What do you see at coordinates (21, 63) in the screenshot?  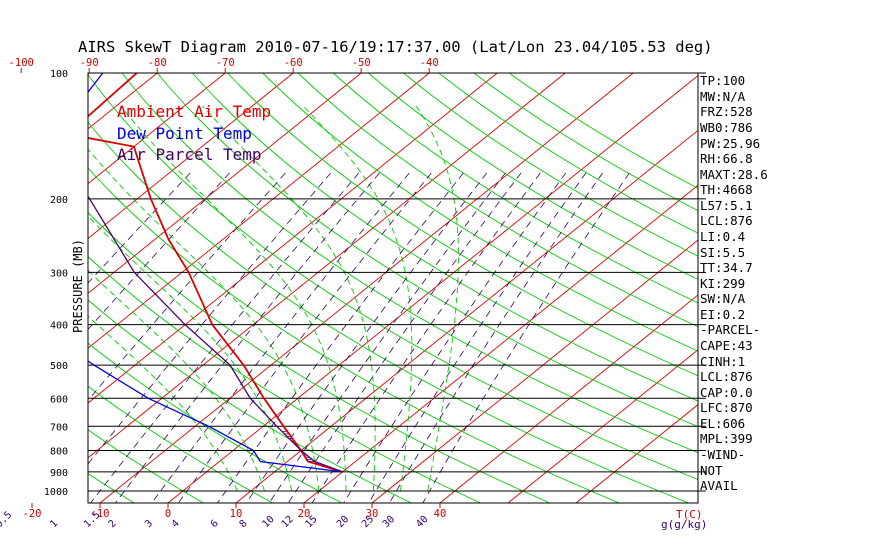 I see `top-temp-tick-label: -100` at bounding box center [21, 63].